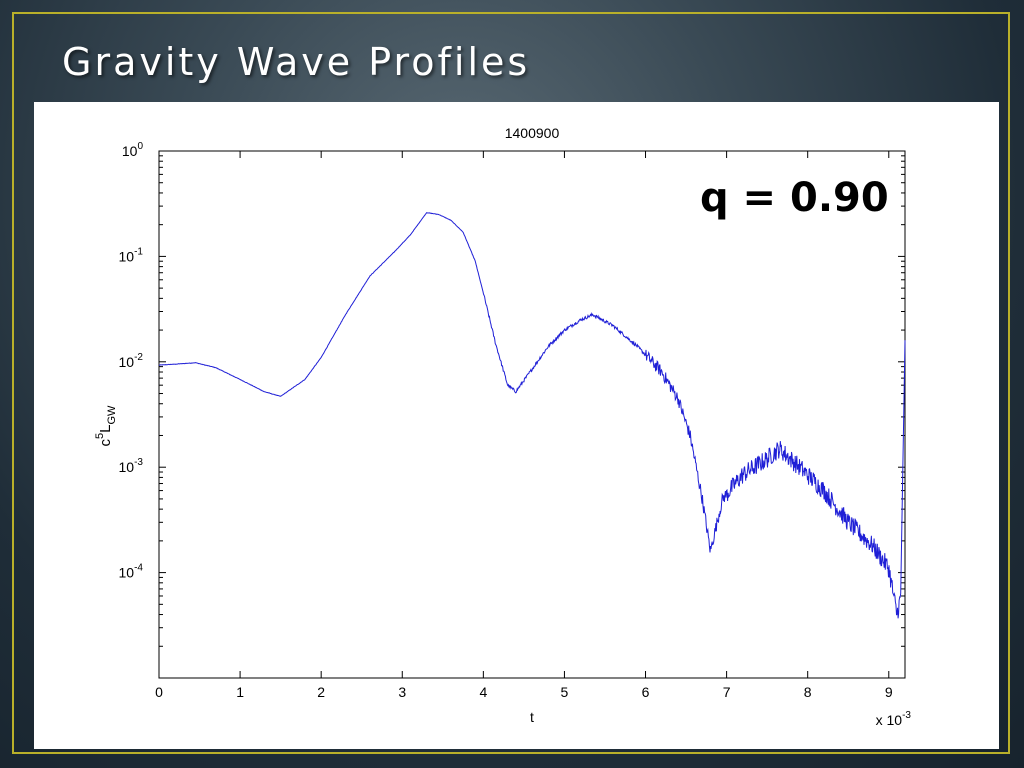  What do you see at coordinates (808, 692) in the screenshot?
I see `x-tick-label: 8` at bounding box center [808, 692].